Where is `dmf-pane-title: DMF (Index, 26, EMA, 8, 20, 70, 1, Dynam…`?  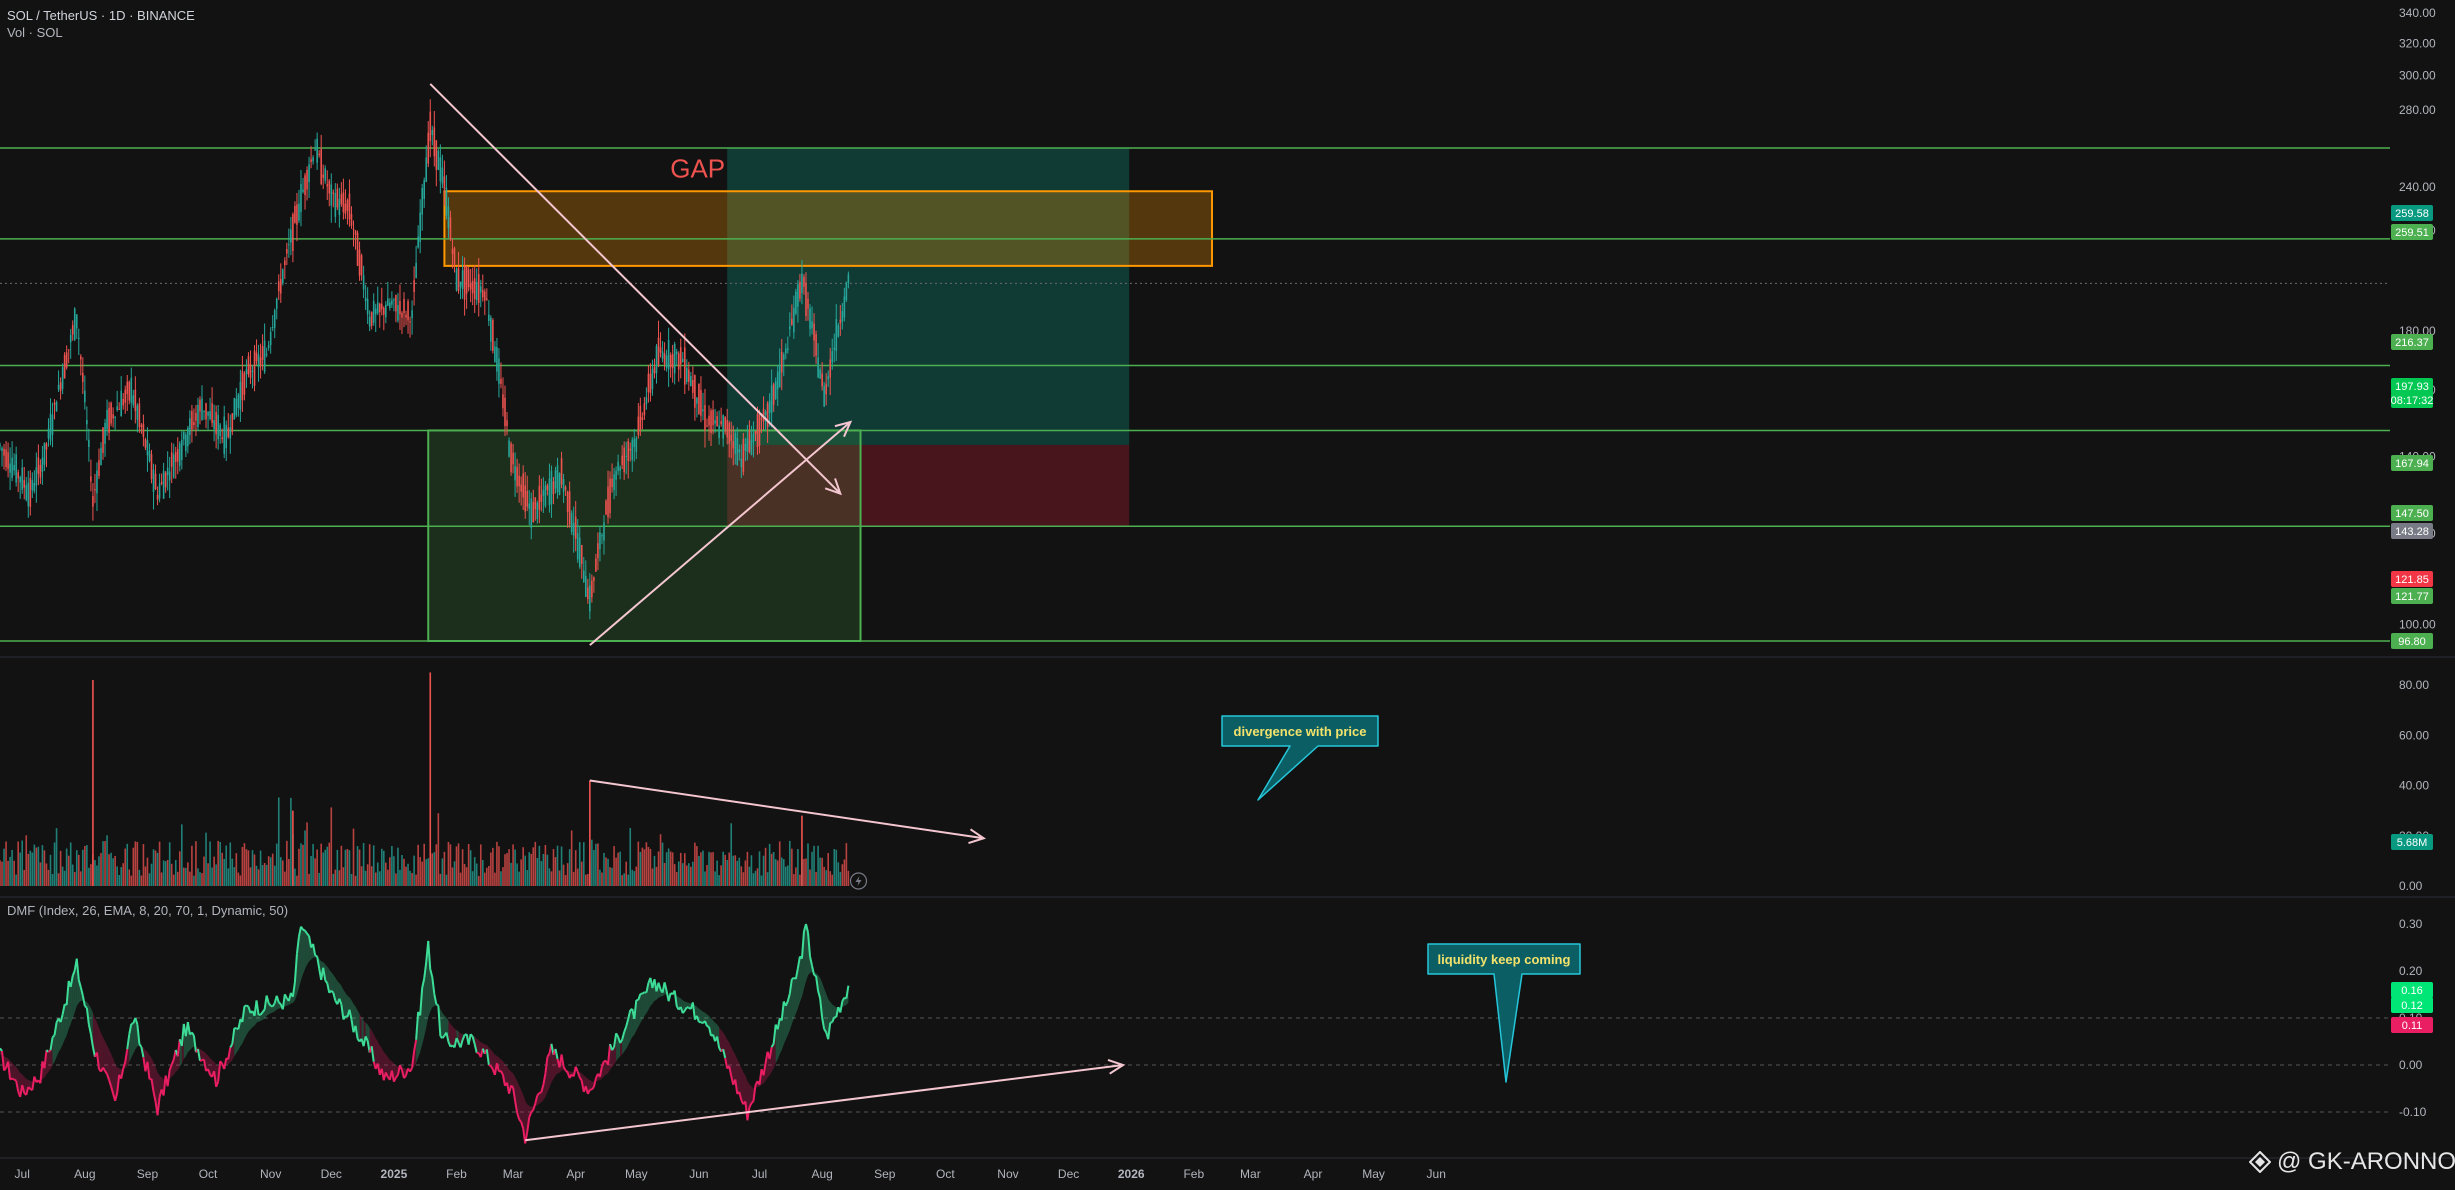 dmf-pane-title: DMF (Index, 26, EMA, 8, 20, 70, 1, Dynam… is located at coordinates (148, 910).